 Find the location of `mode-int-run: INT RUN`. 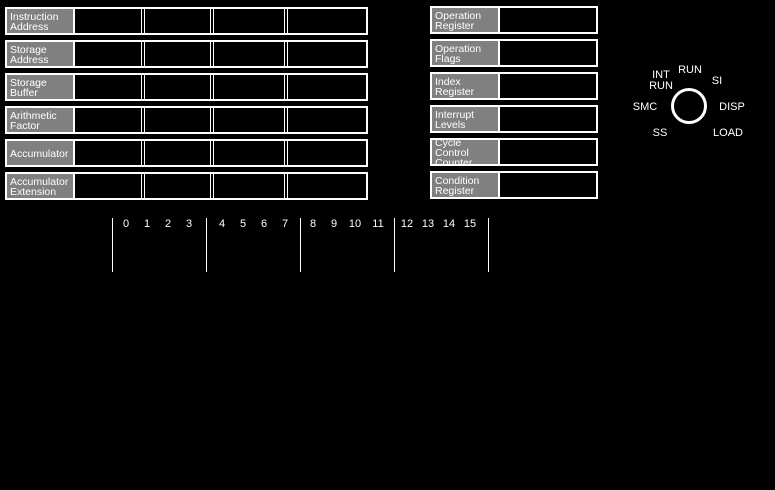

mode-int-run: INT RUN is located at coordinates (661, 80).